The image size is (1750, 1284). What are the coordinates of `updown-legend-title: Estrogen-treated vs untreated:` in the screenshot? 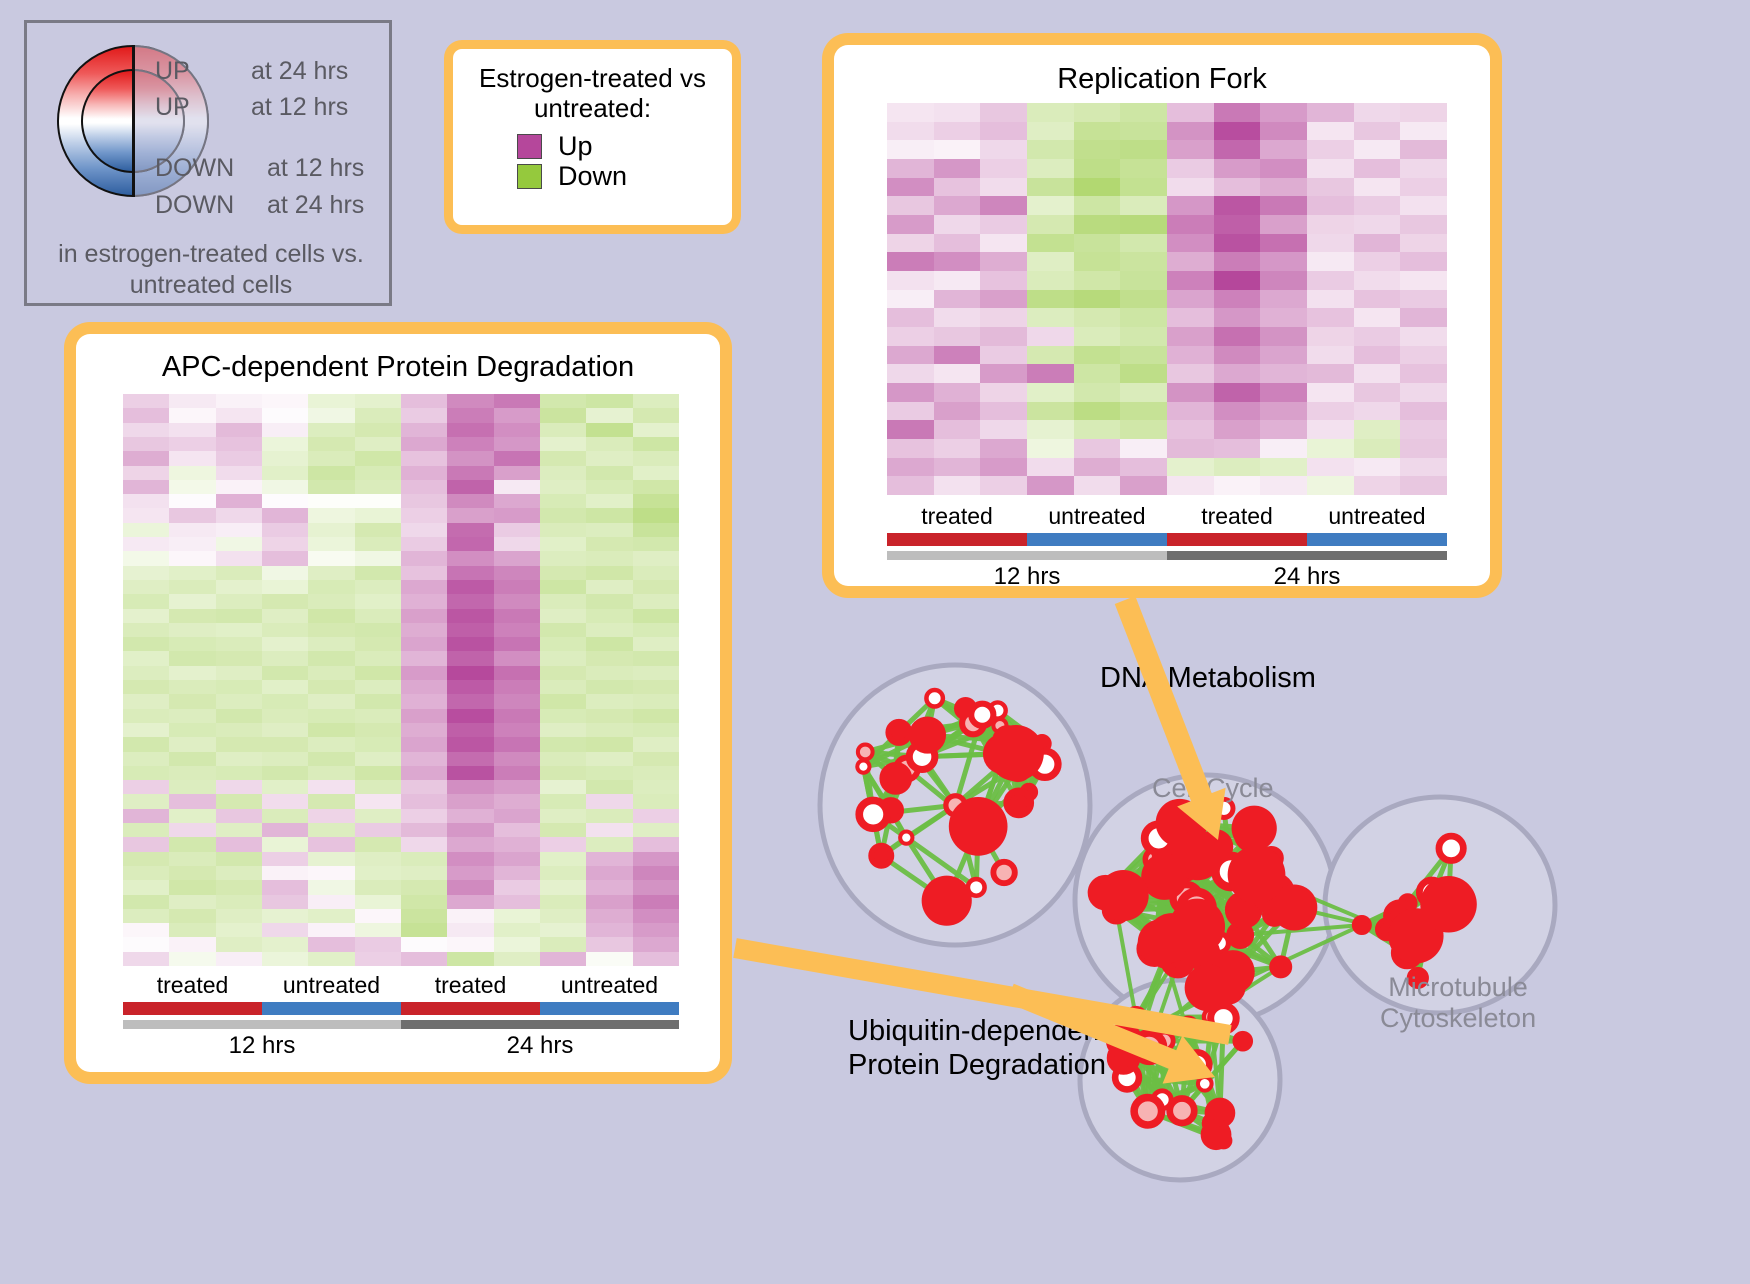 It's located at (592, 93).